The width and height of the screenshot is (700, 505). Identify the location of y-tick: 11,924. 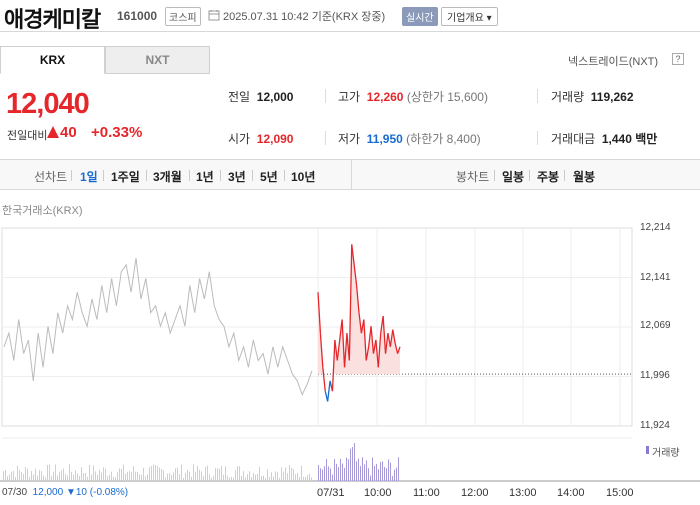
(655, 425).